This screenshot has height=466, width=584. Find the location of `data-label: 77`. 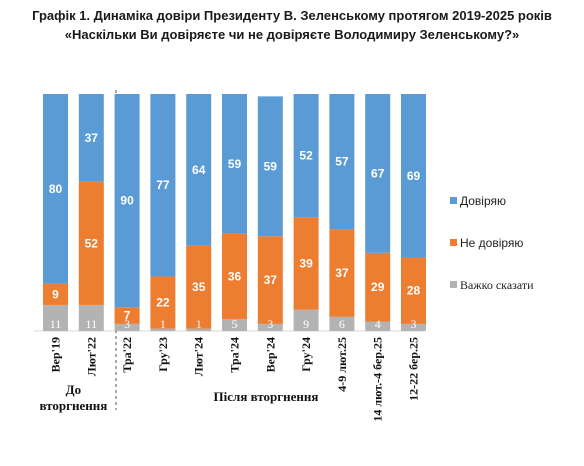

data-label: 77 is located at coordinates (163, 185).